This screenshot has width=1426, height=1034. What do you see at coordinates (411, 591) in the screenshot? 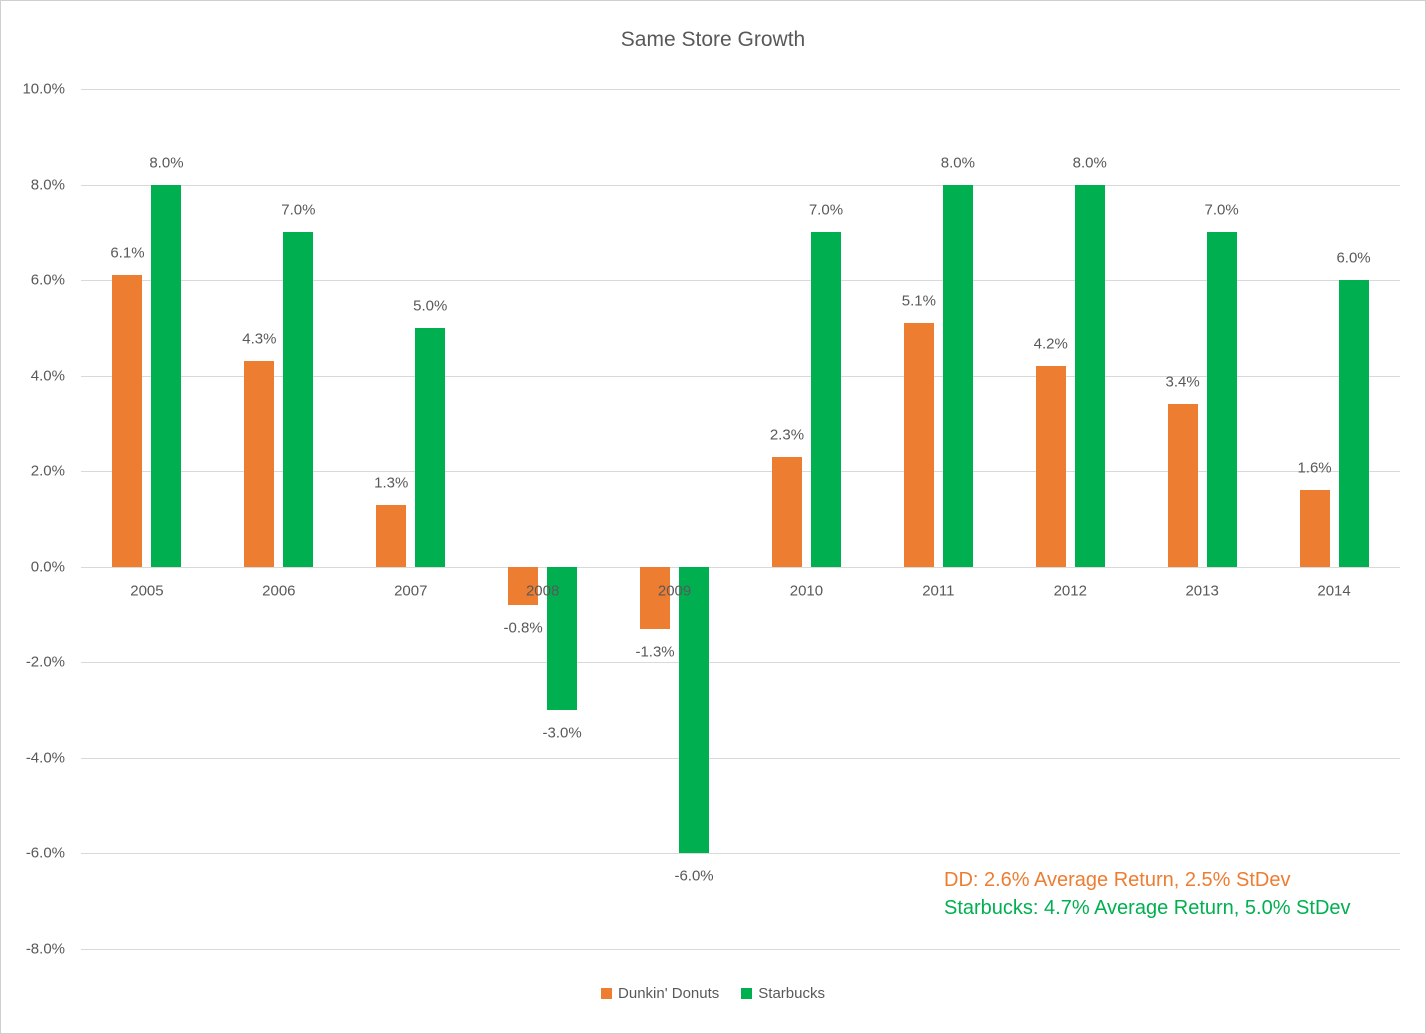
I see `x-tick-2007: 2007` at bounding box center [411, 591].